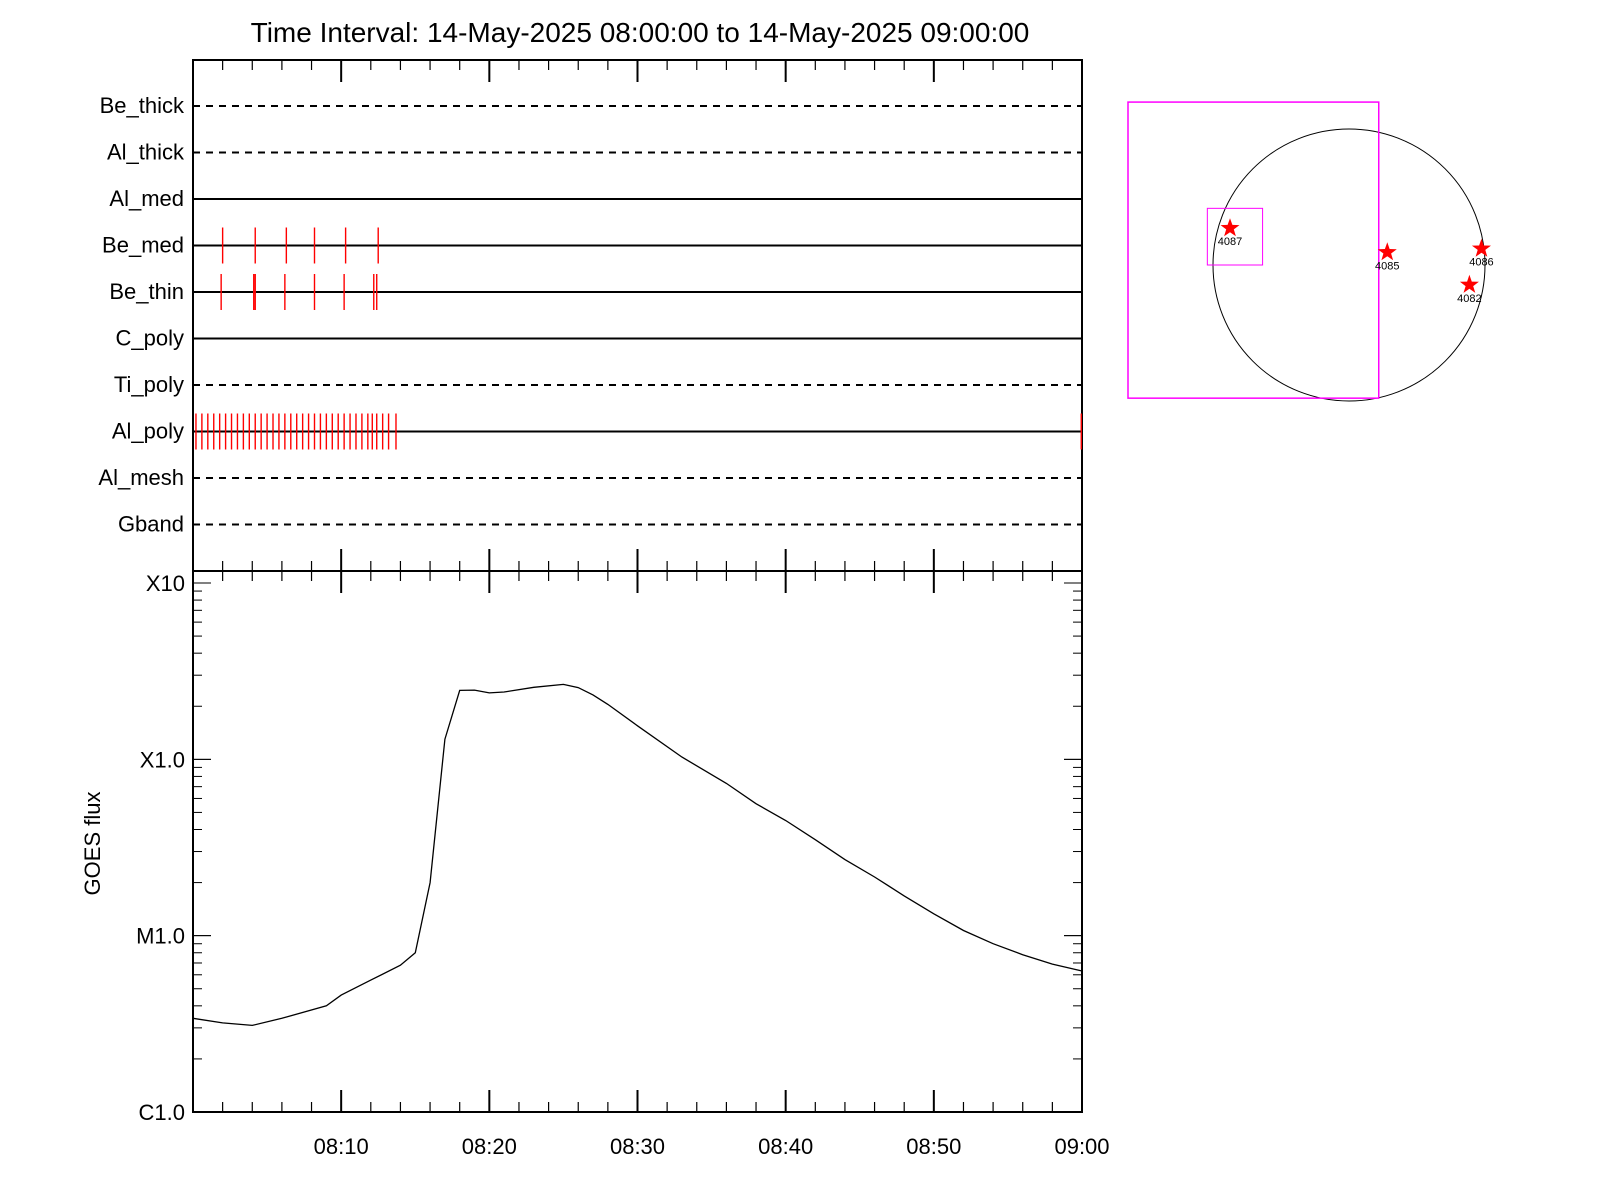 The width and height of the screenshot is (1600, 1200). Describe the element at coordinates (1481, 263) in the screenshot. I see `active-region-label: 4086` at that location.